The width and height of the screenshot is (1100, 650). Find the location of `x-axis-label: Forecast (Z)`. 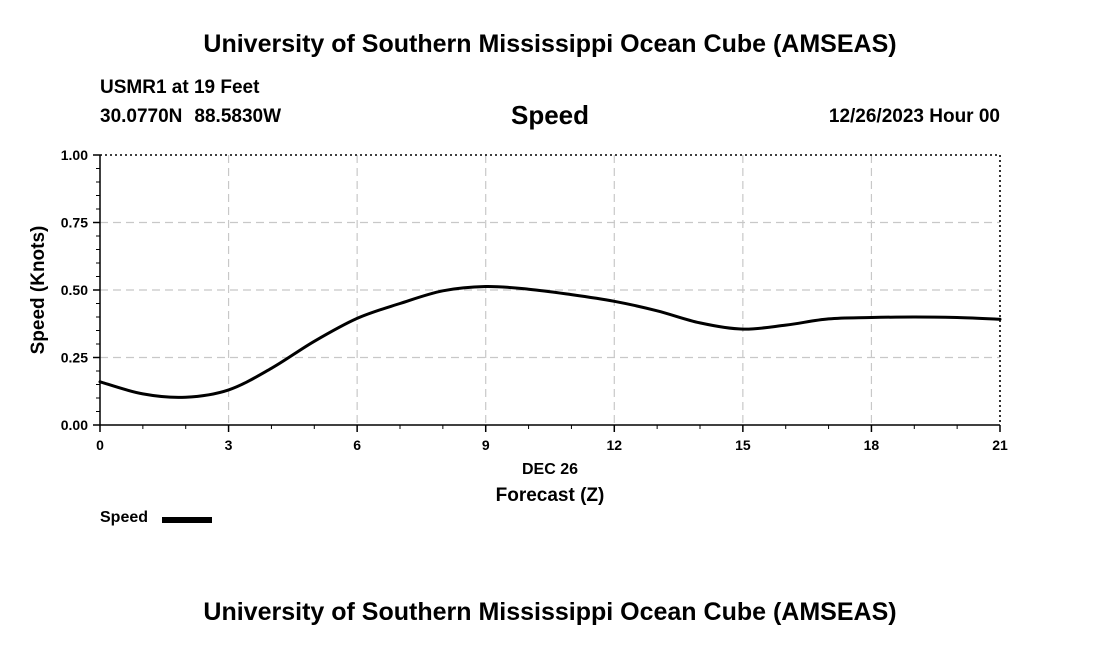

x-axis-label: Forecast (Z) is located at coordinates (550, 495).